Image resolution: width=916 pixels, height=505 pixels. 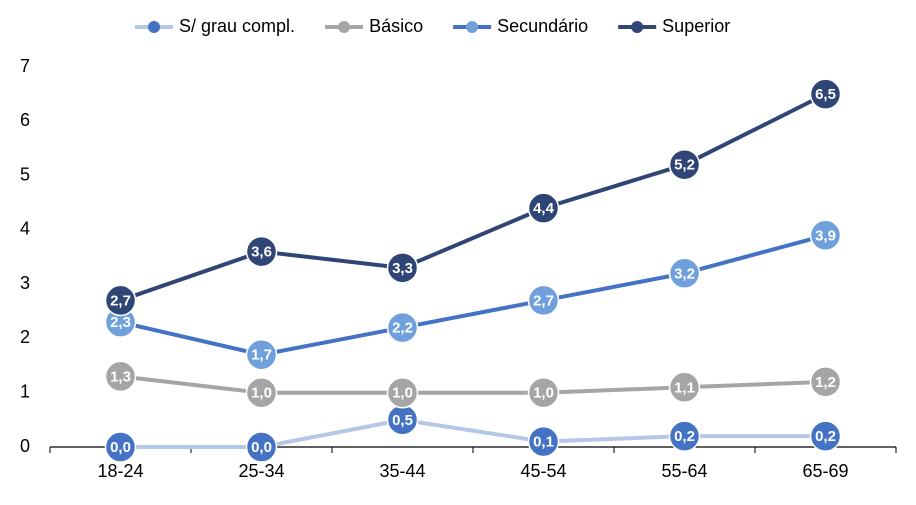 I want to click on legend-label: Superior, so click(x=696, y=26).